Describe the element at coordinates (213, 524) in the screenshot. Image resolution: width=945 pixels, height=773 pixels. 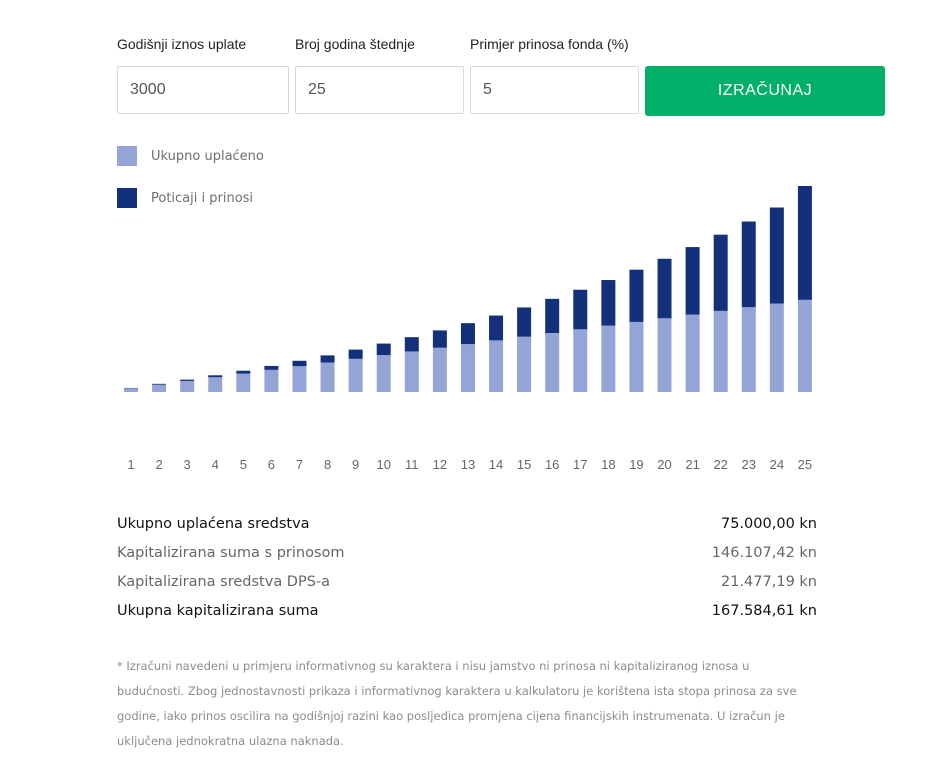
I see `summary-label: Ukupno uplaćena sredstva` at that location.